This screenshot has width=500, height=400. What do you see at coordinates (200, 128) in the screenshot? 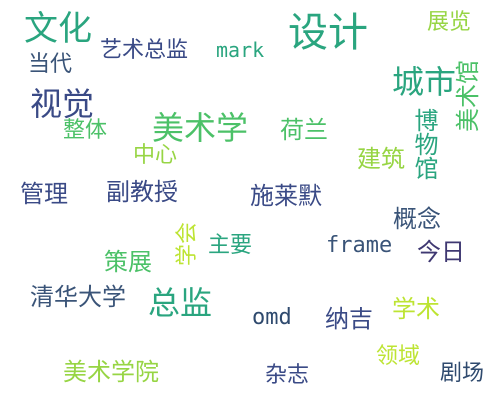
I see `word-meishuxue: 美术学` at bounding box center [200, 128].